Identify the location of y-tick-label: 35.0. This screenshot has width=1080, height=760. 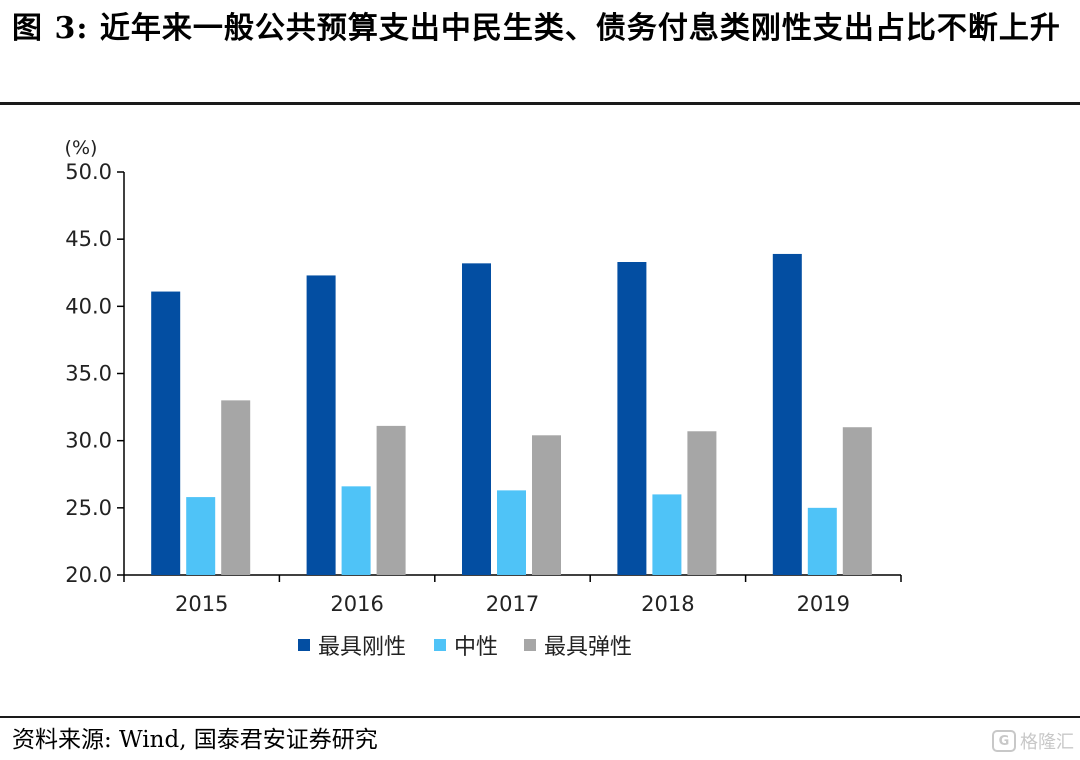
(88, 374).